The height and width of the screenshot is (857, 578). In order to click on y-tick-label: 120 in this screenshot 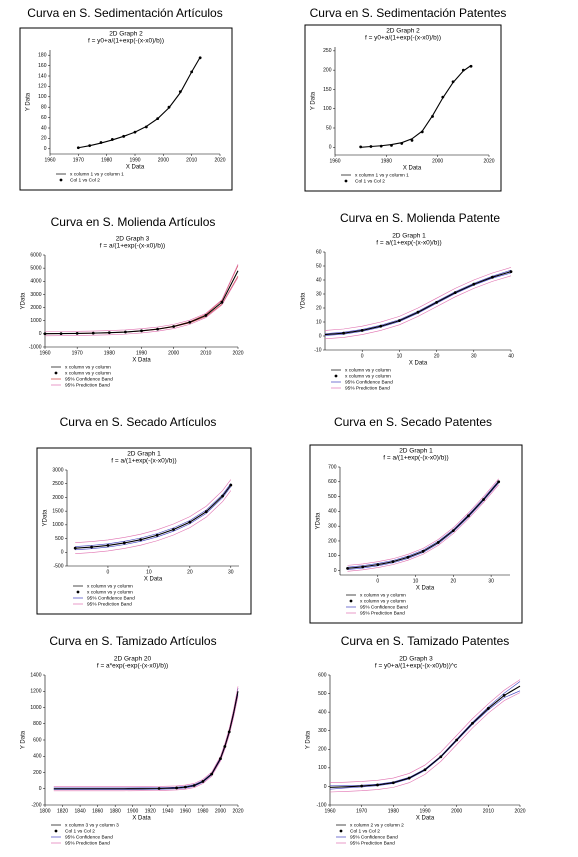, I will do `click(42, 87)`.